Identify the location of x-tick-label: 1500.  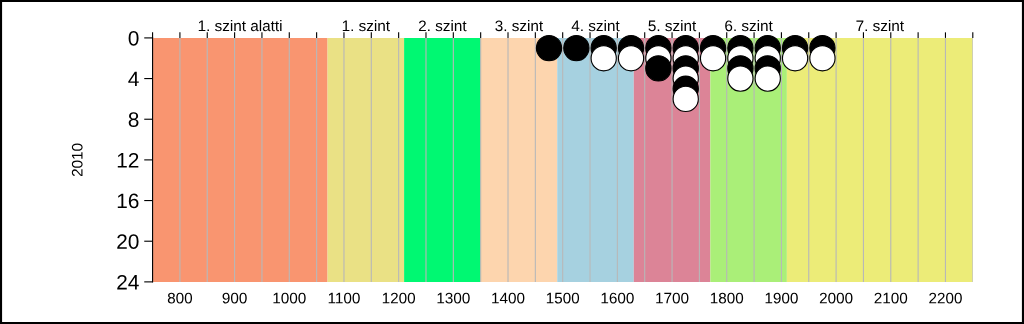
(563, 298).